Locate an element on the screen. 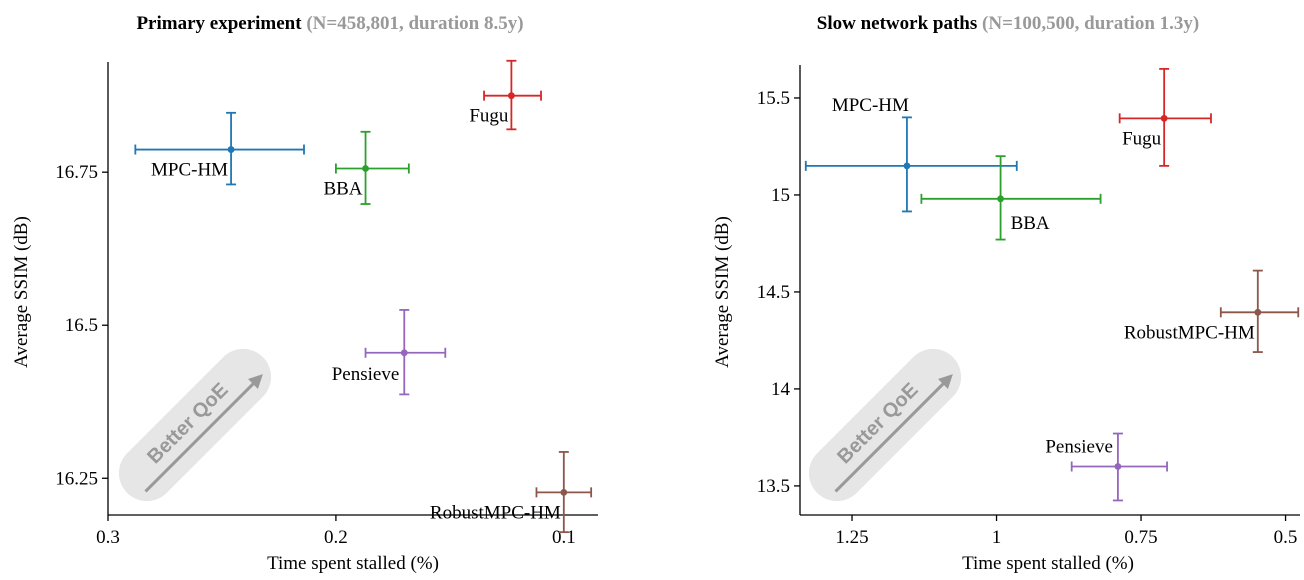  x-tick-label: 0.3 is located at coordinates (108, 537).